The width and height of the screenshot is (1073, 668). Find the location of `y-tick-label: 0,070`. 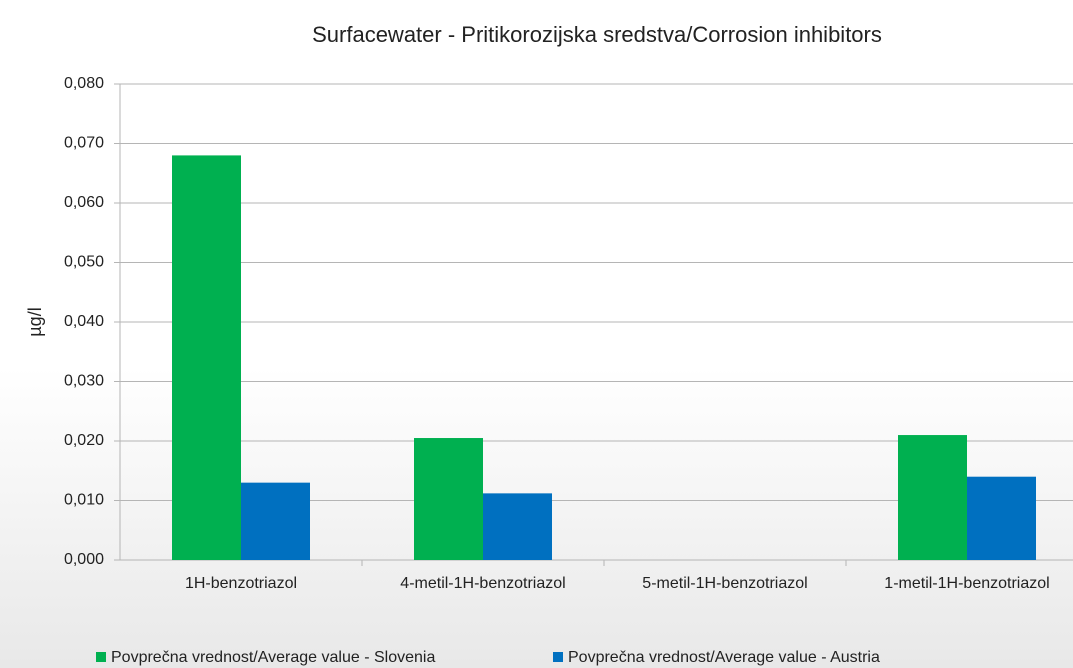

y-tick-label: 0,070 is located at coordinates (84, 143).